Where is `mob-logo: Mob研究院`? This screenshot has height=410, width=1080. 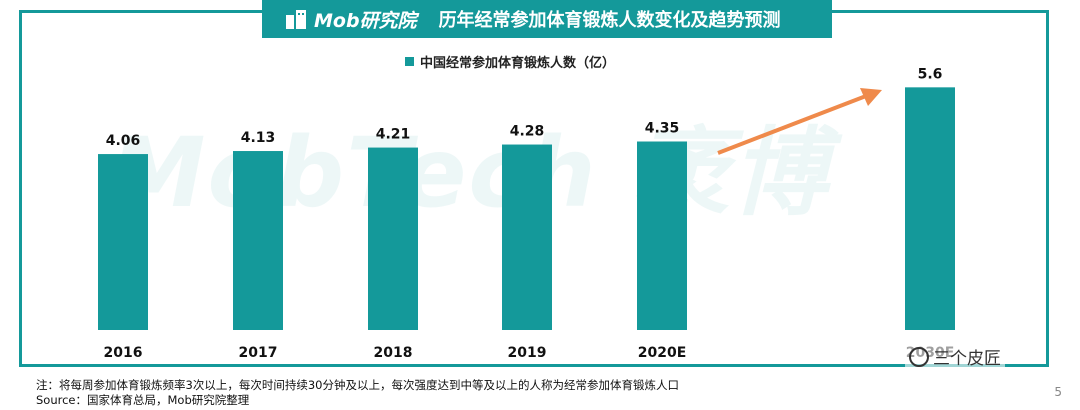
mob-logo: Mob研究院 is located at coordinates (350, 19).